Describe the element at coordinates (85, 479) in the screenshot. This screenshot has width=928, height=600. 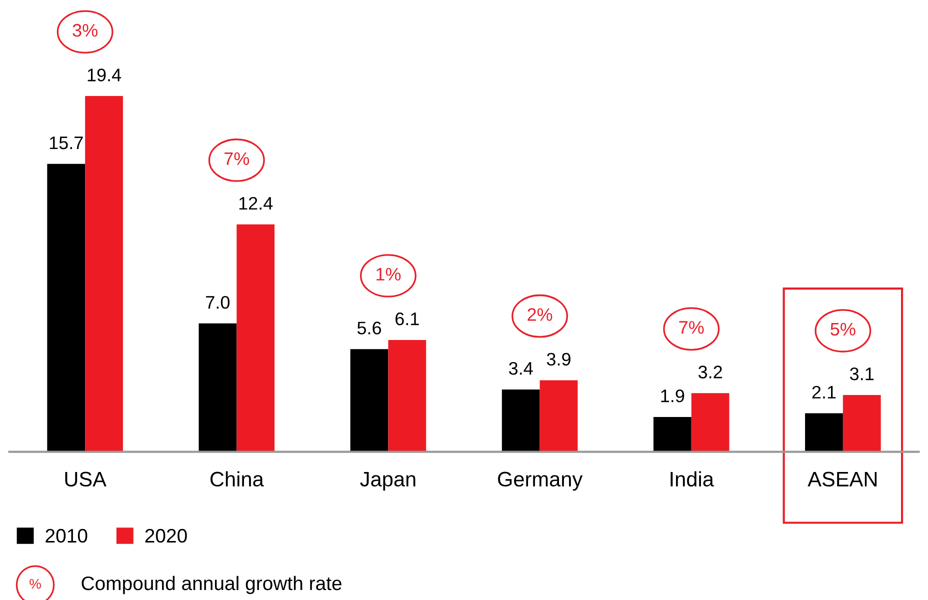
I see `x-tick-label: USA` at that location.